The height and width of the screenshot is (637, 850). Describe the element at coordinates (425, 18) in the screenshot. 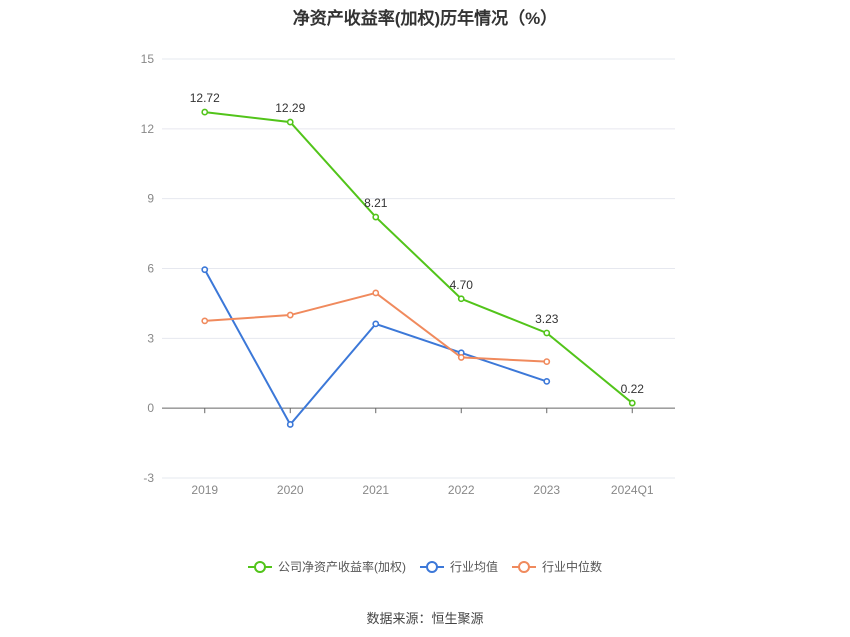

I see `chart-title: 净资产收益率(加权)历年情况（%）` at that location.